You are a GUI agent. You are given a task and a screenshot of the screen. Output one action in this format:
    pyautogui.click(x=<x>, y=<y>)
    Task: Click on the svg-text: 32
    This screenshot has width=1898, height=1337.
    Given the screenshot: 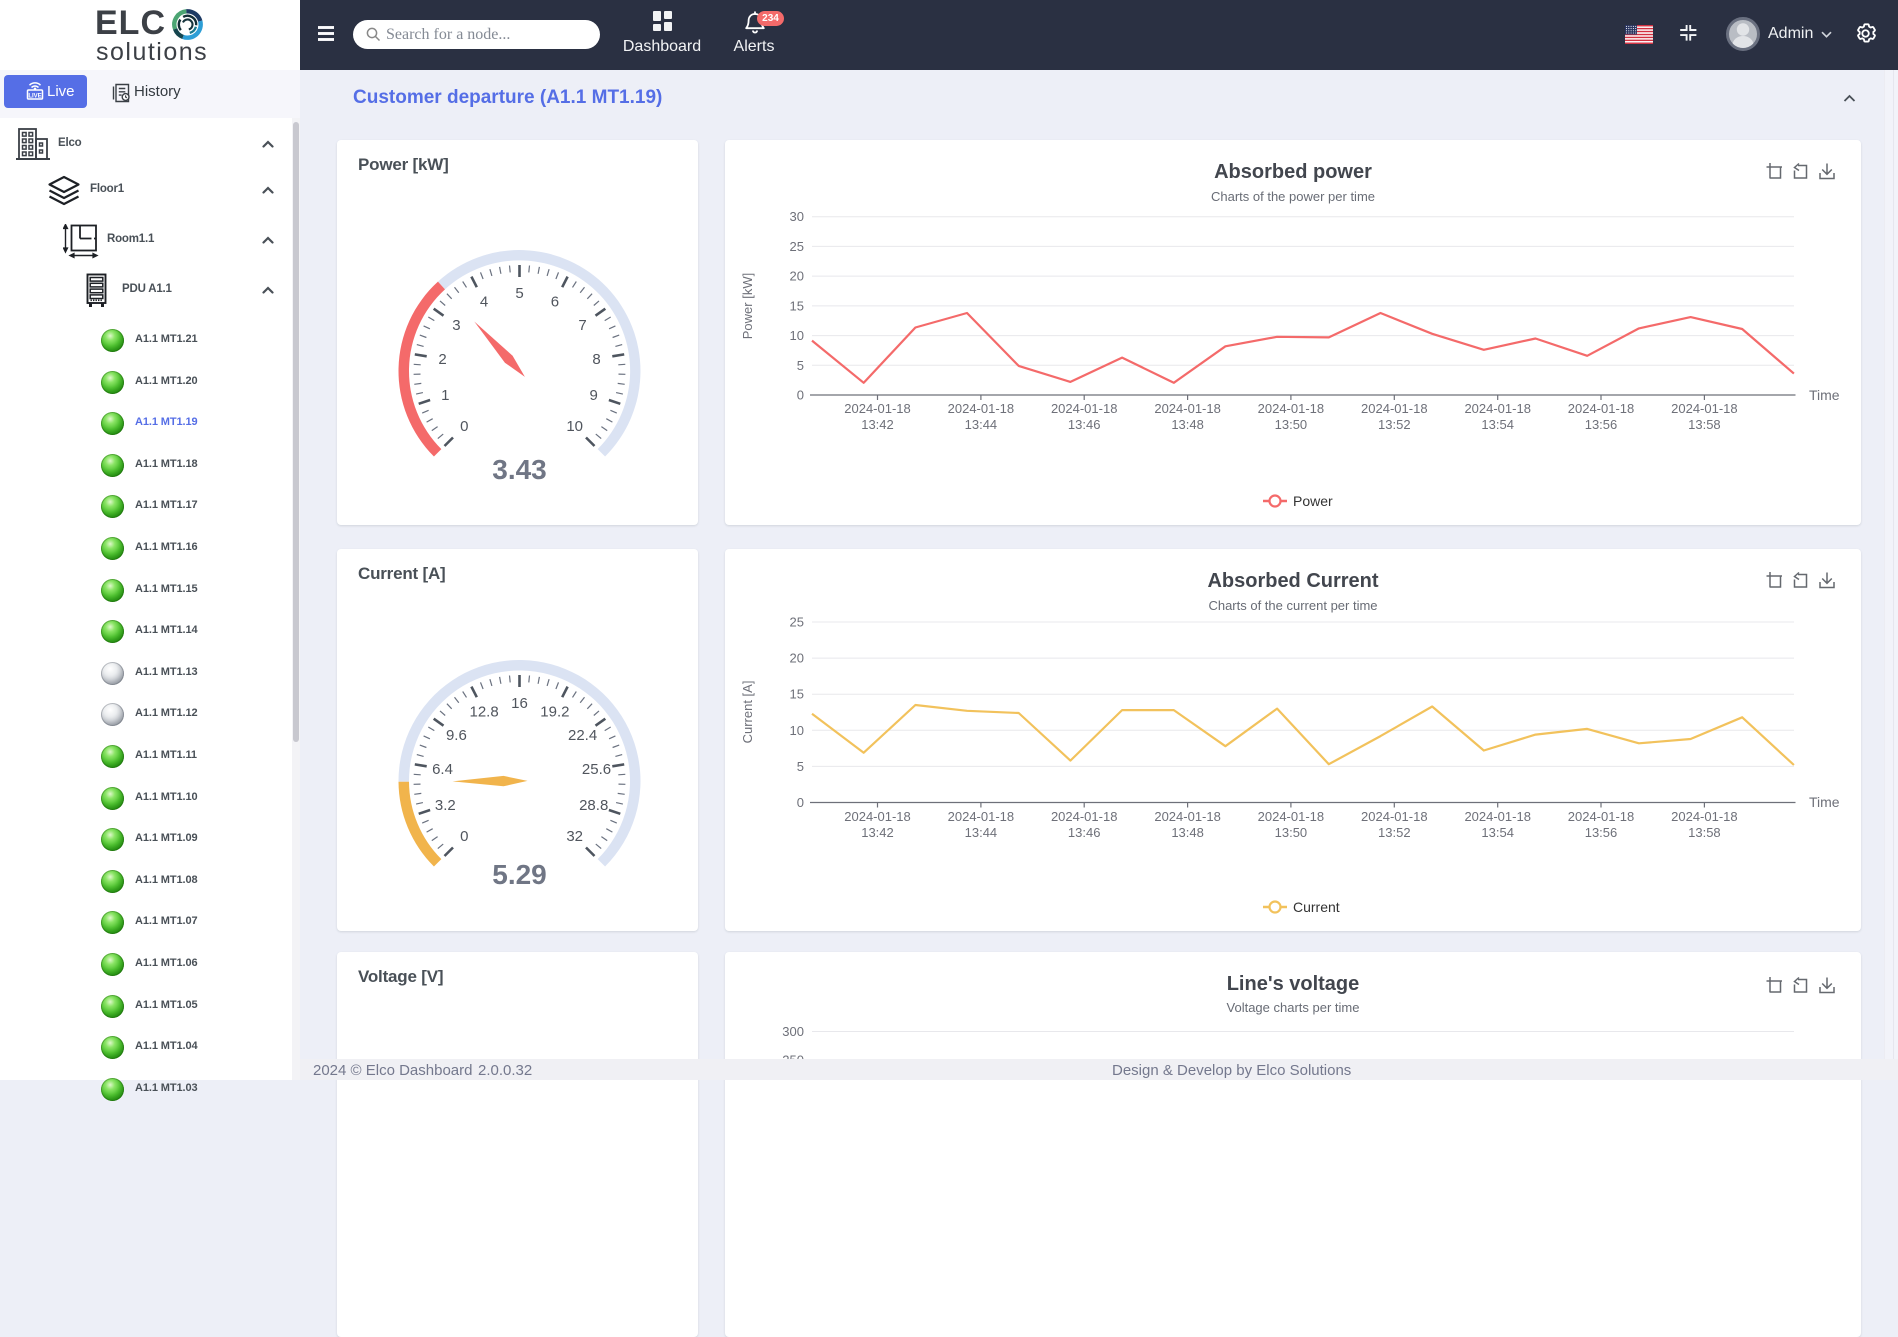 What is the action you would take?
    pyautogui.click(x=574, y=836)
    